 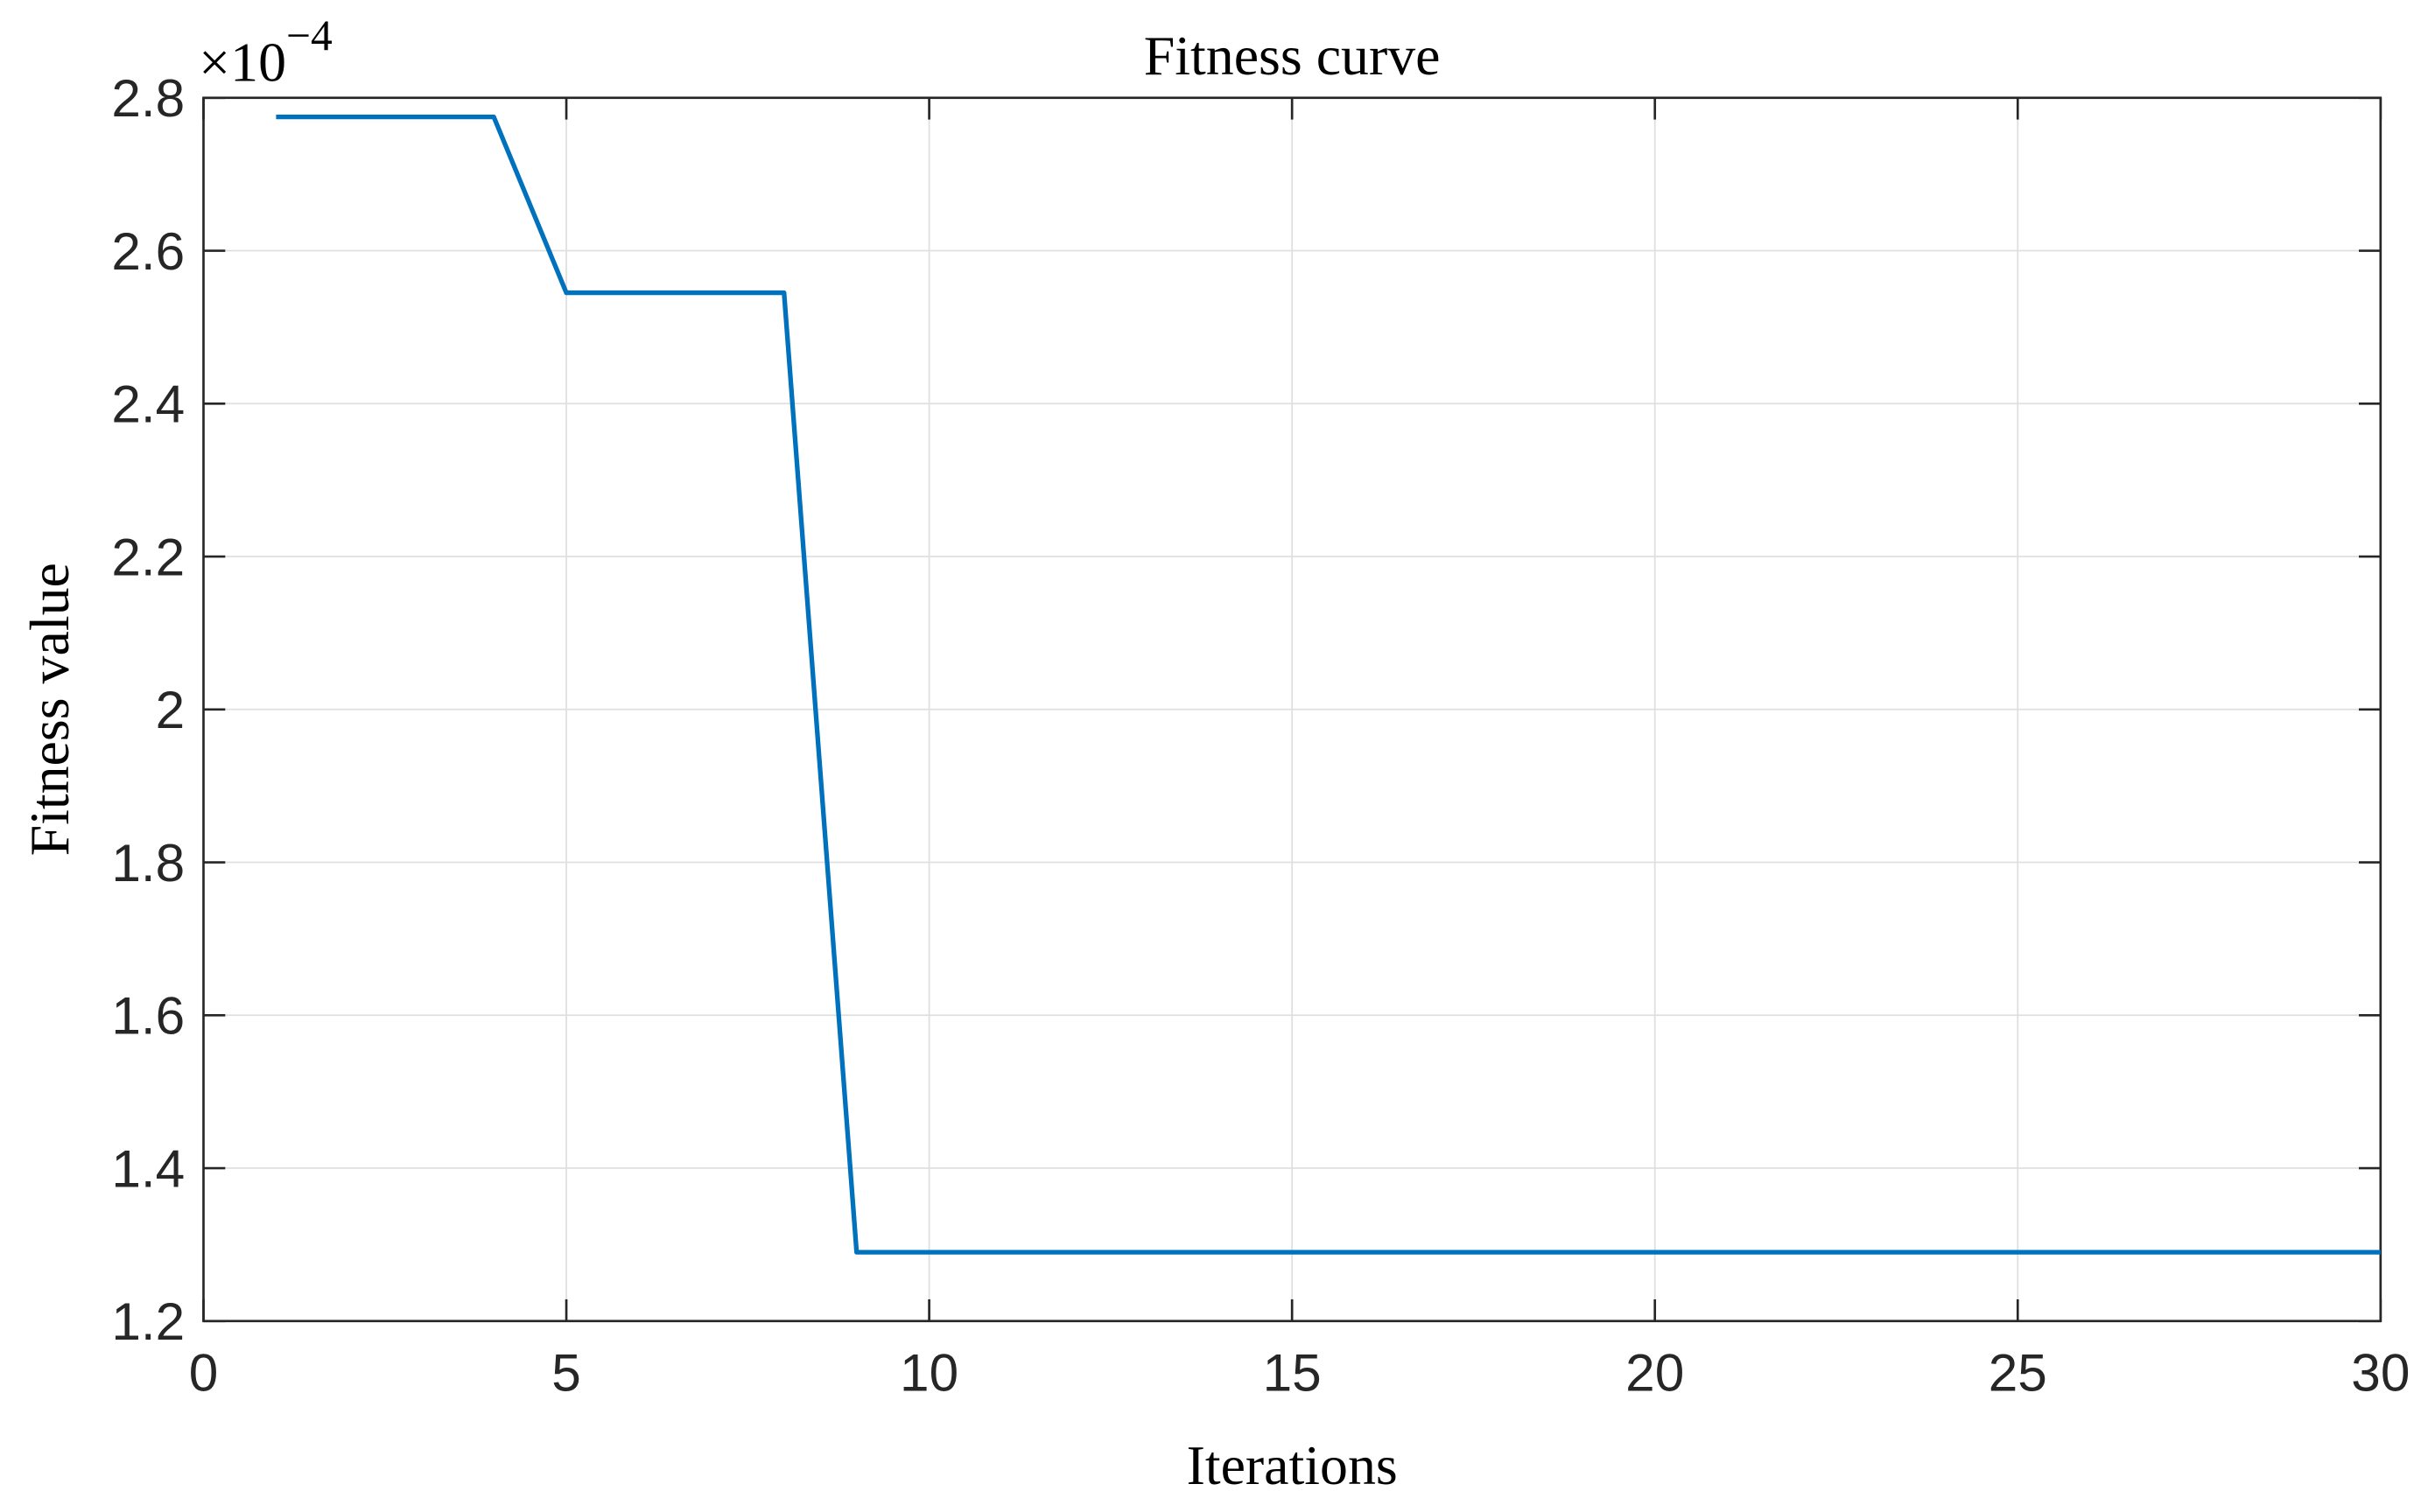 What do you see at coordinates (1292, 55) in the screenshot?
I see `chart-title: Fitness curve` at bounding box center [1292, 55].